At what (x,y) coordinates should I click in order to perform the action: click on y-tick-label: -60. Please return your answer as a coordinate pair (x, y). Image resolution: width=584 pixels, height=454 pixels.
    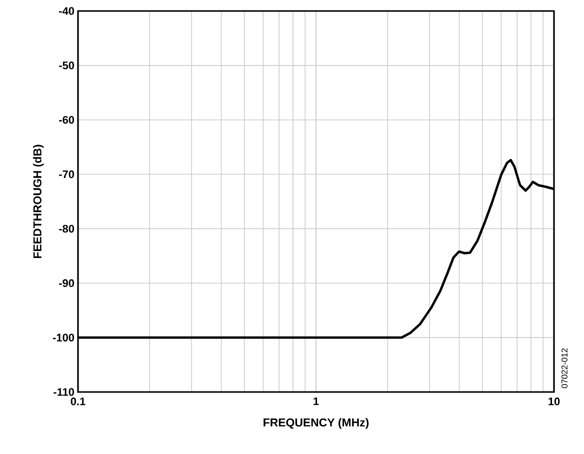
    Looking at the image, I should click on (66, 120).